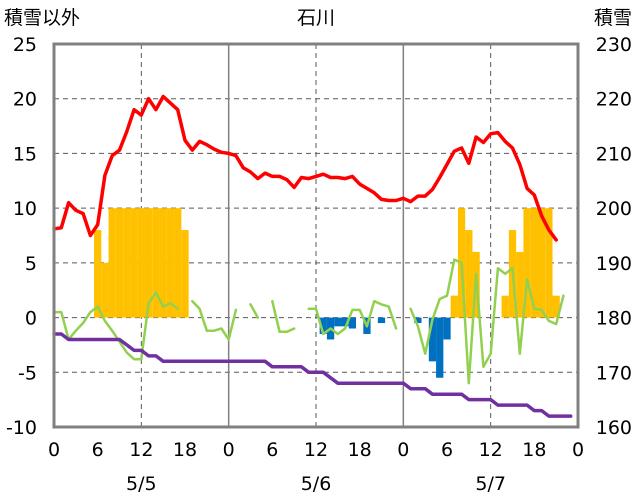  What do you see at coordinates (21, 236) in the screenshot?
I see `left-axis-ticks: 25 20 15 10 5 0 -5 -10` at bounding box center [21, 236].